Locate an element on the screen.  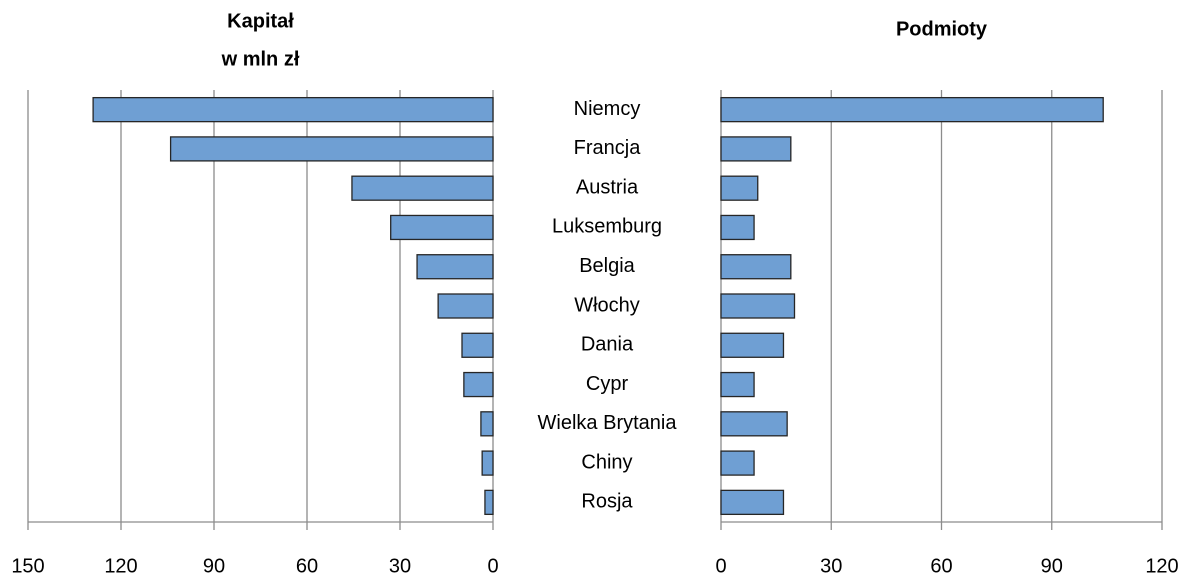
chart-title: Kapitał is located at coordinates (260, 21).